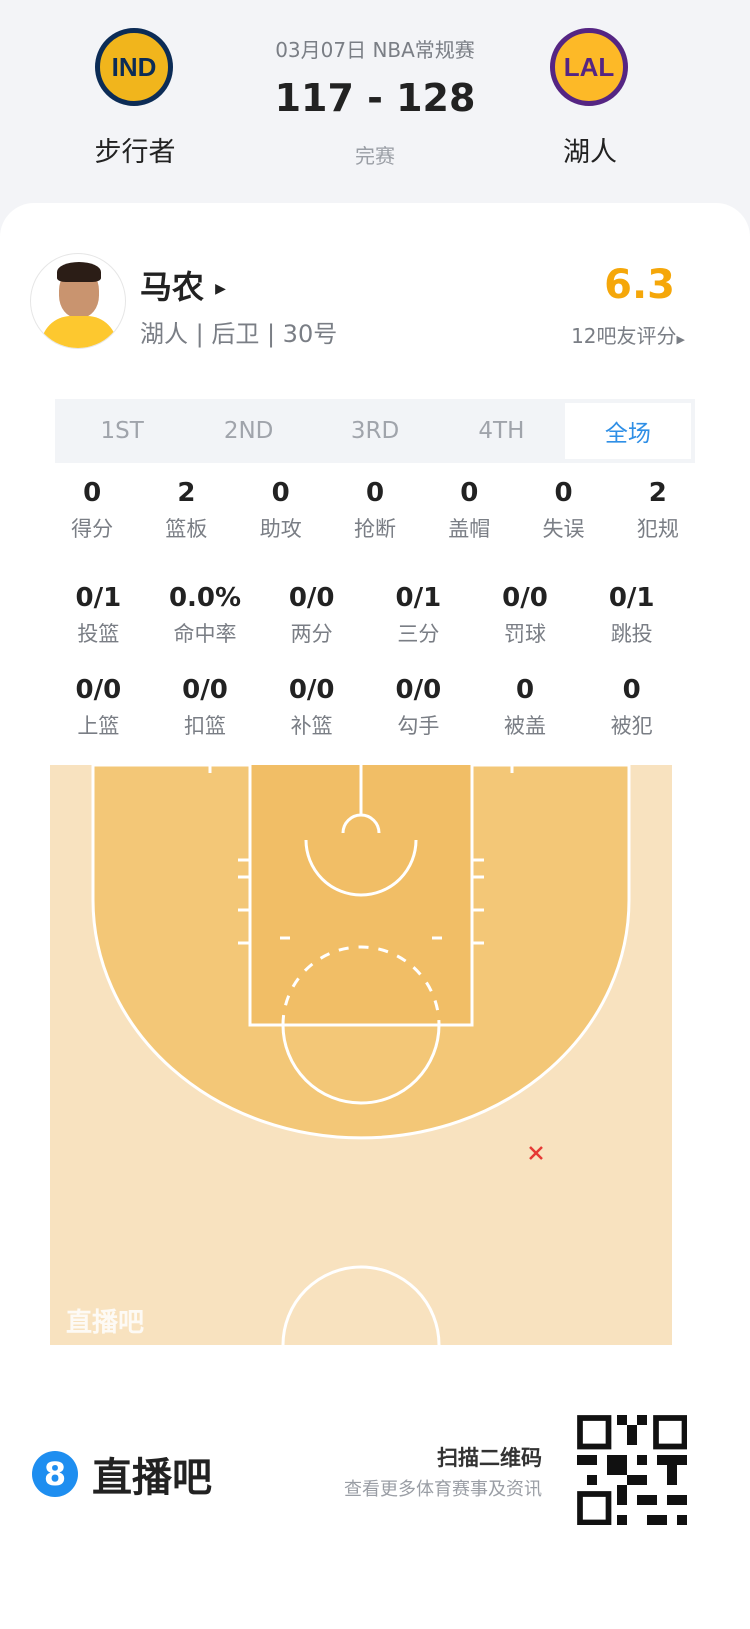 This screenshot has width=750, height=1629. Describe the element at coordinates (311, 614) in the screenshot. I see `stat-item: 0/0 两分` at that location.